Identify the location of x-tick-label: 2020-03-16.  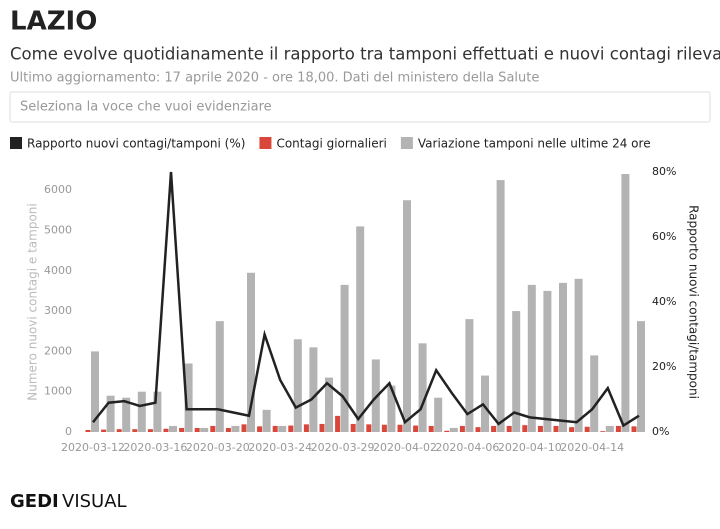
(155, 447).